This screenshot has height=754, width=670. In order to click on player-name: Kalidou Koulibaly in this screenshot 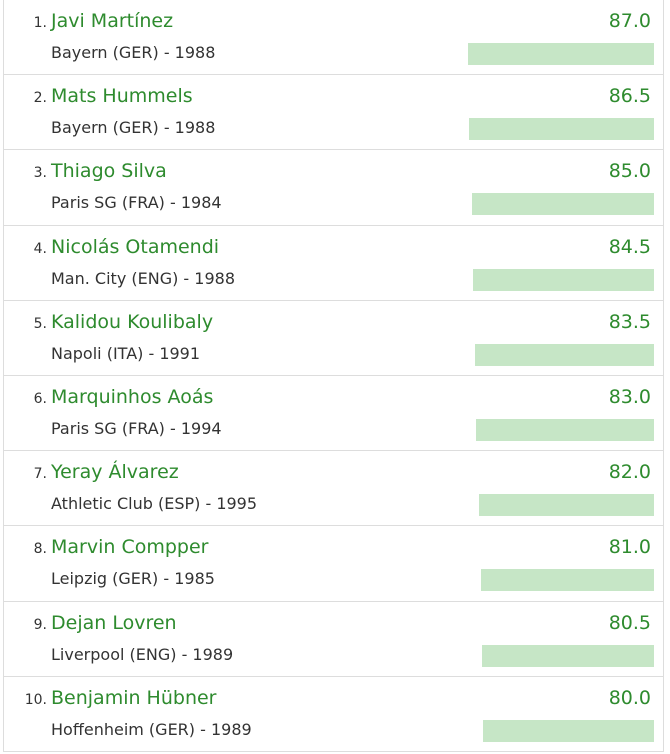, I will do `click(132, 321)`.